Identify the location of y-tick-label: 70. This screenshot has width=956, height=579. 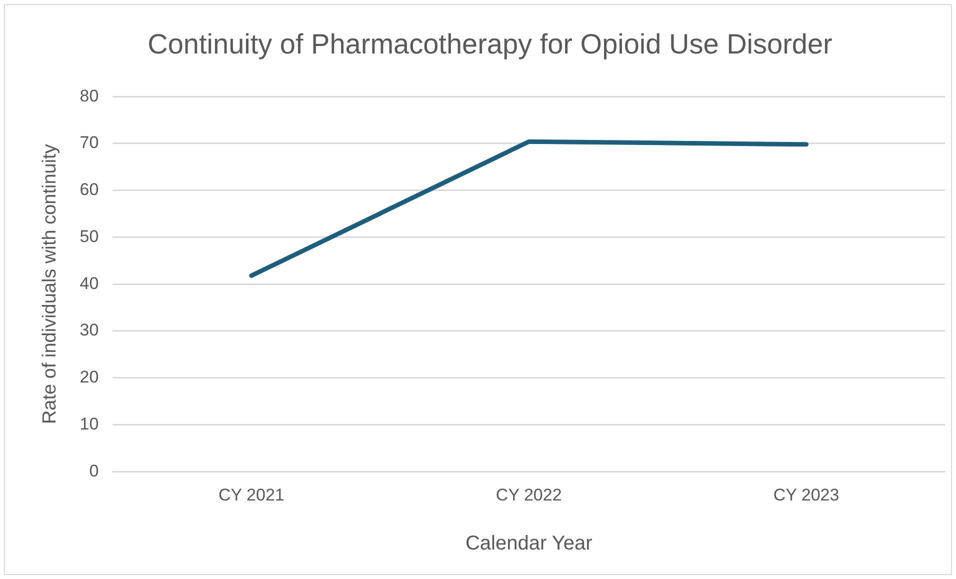
(89, 142).